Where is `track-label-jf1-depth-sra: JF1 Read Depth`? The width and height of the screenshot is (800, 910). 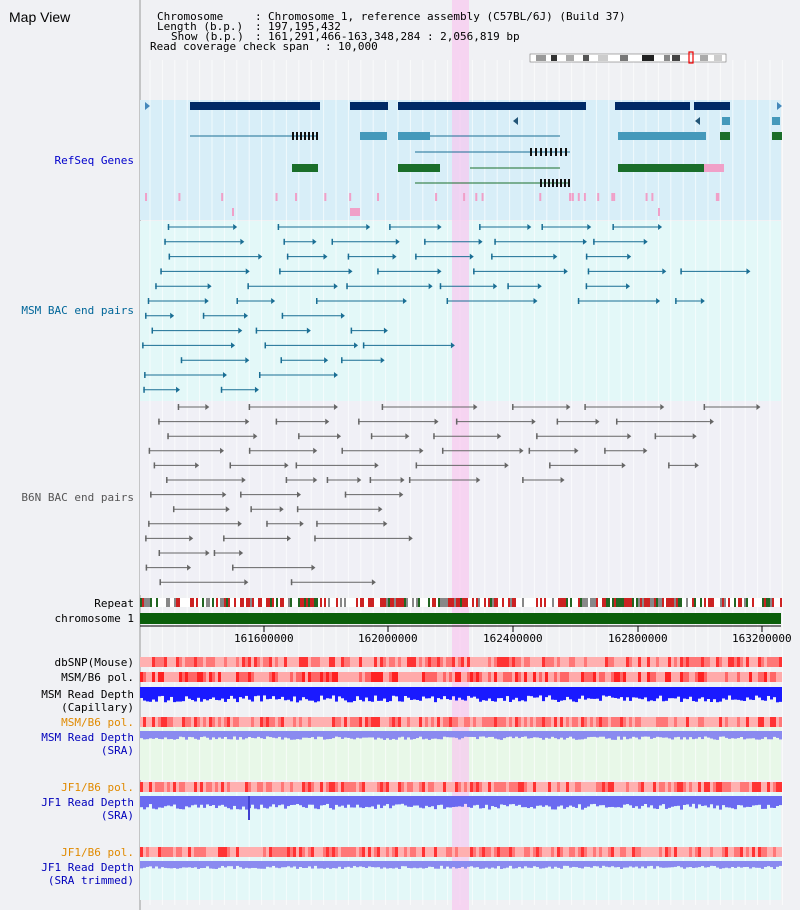
track-label-jf1-depth-sra: JF1 Read Depth is located at coordinates (87, 802).